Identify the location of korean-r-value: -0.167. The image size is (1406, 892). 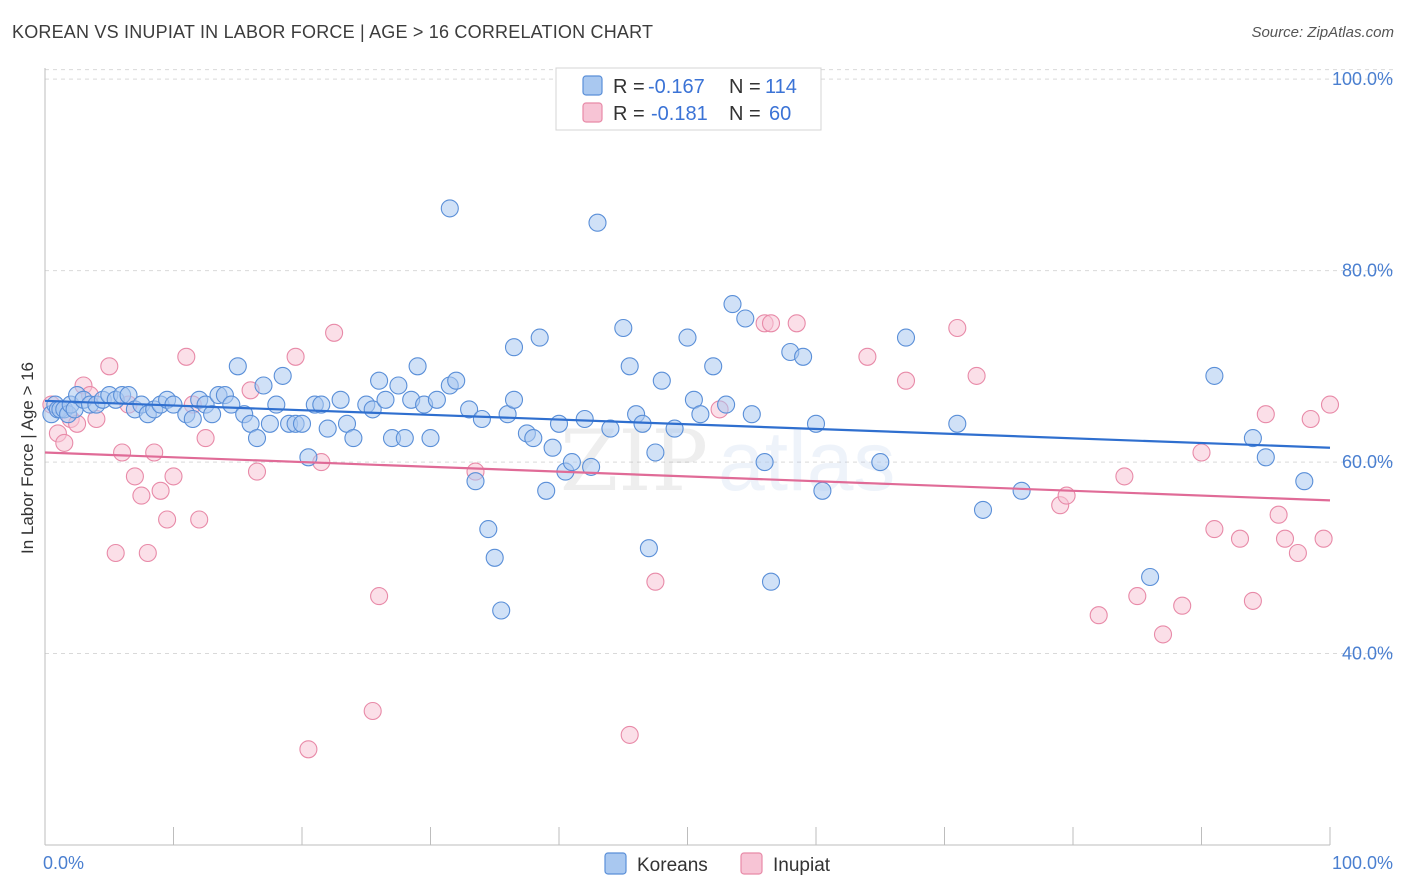
(676, 87).